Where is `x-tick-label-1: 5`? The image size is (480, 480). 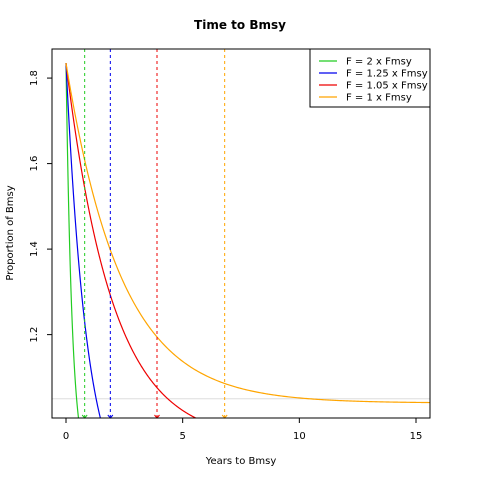 x-tick-label-1: 5 is located at coordinates (182, 436).